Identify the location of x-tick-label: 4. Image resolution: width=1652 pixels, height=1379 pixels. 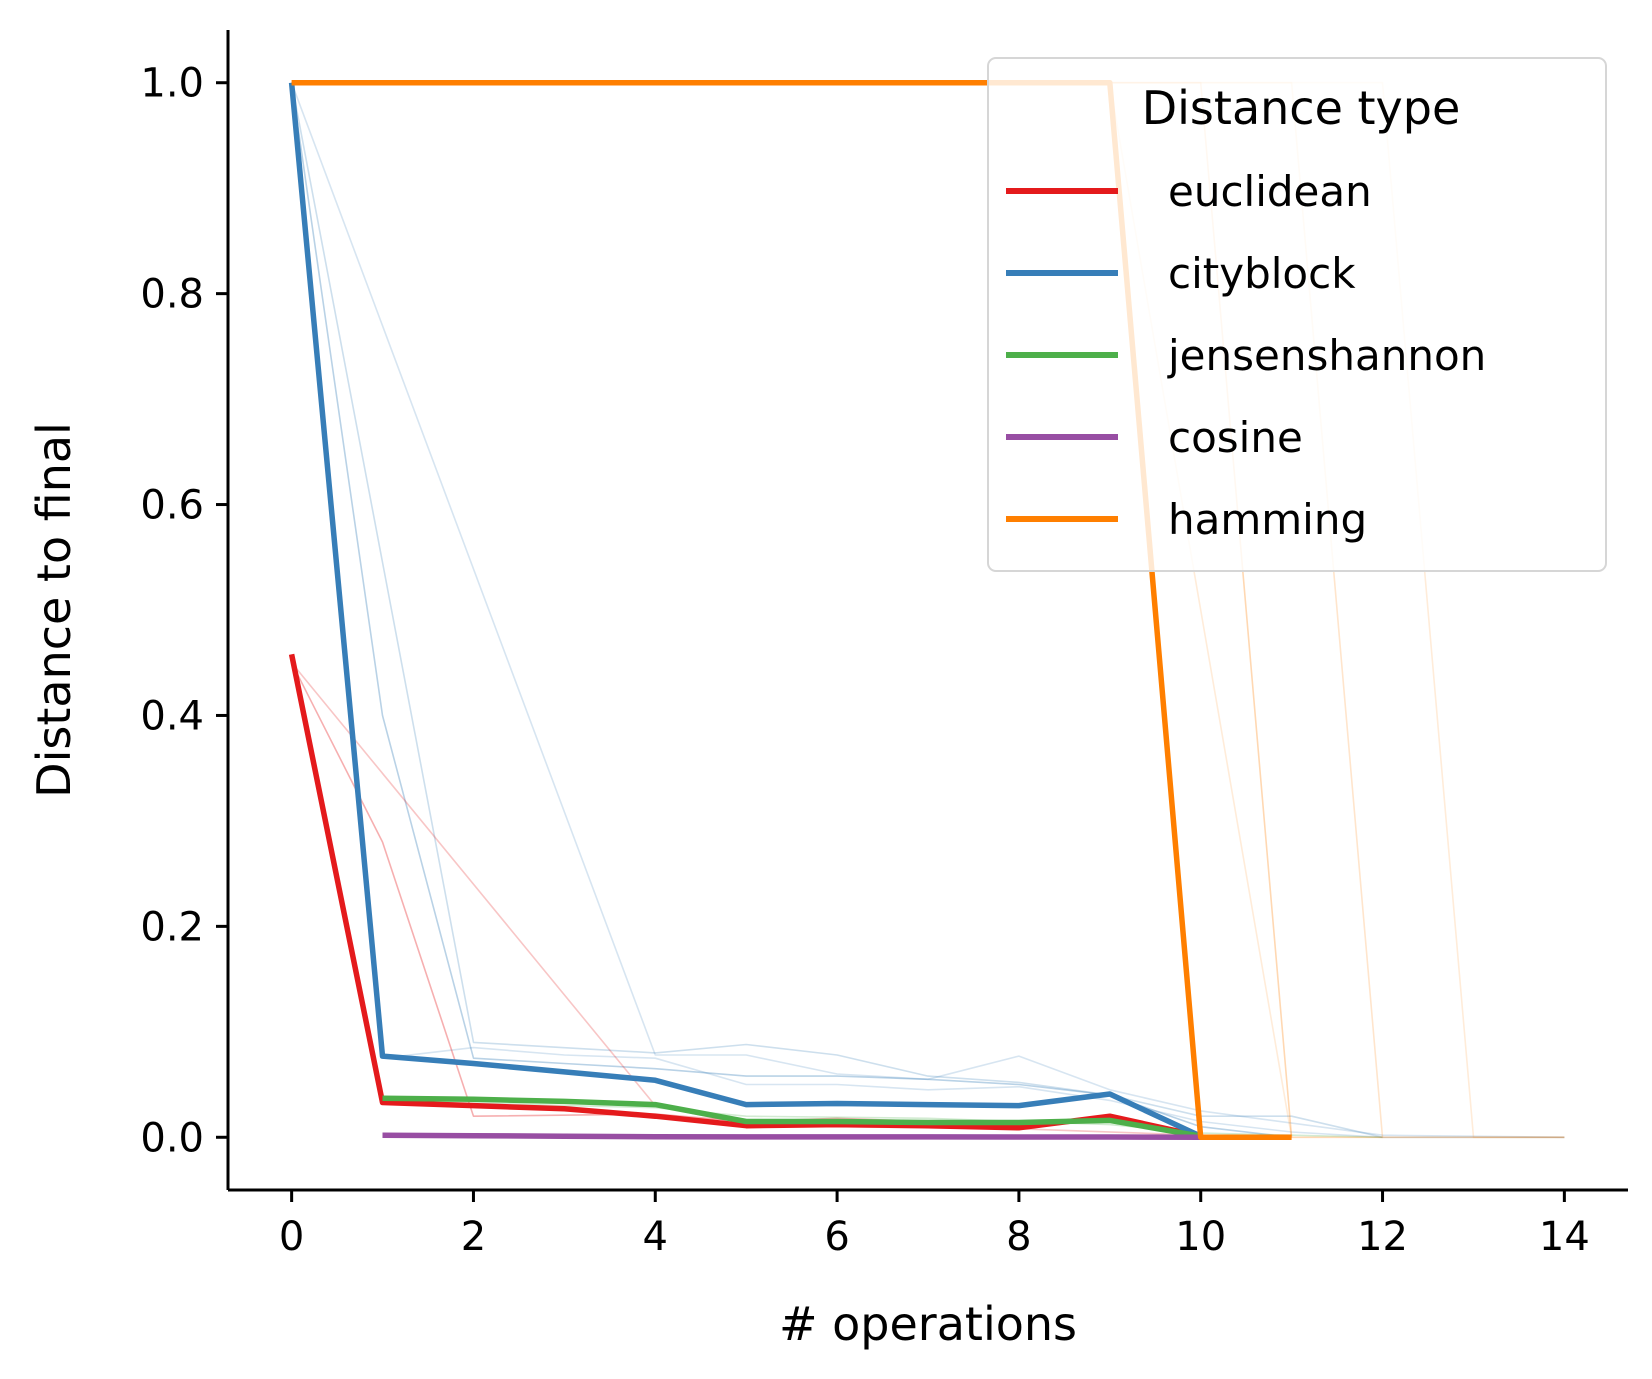
(655, 1237).